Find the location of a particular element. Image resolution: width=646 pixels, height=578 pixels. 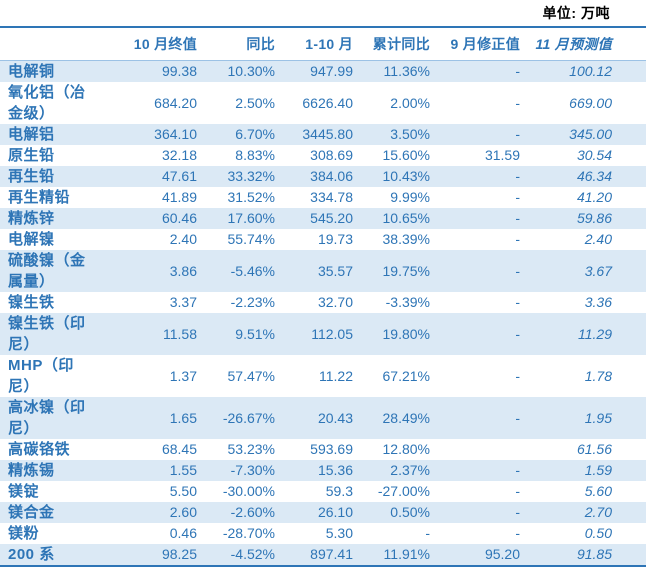

cell: 8.83% is located at coordinates (255, 155).